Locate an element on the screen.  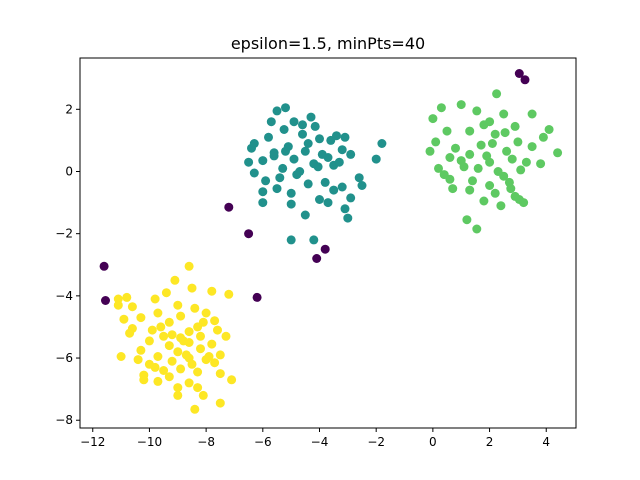
x-tick-label: −4 is located at coordinates (320, 442).